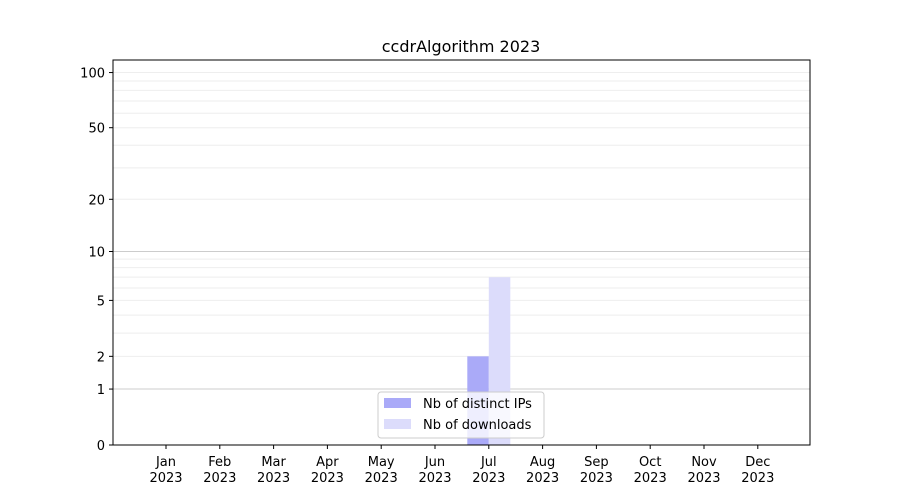 Image resolution: width=900 pixels, height=500 pixels. What do you see at coordinates (96, 200) in the screenshot?
I see `y-tick-label: 20` at bounding box center [96, 200].